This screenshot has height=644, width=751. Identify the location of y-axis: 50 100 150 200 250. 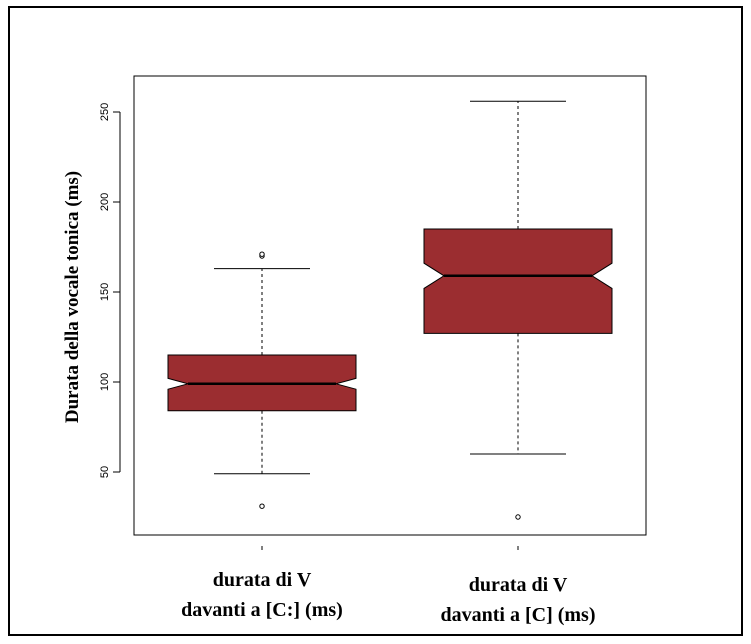
(110, 290).